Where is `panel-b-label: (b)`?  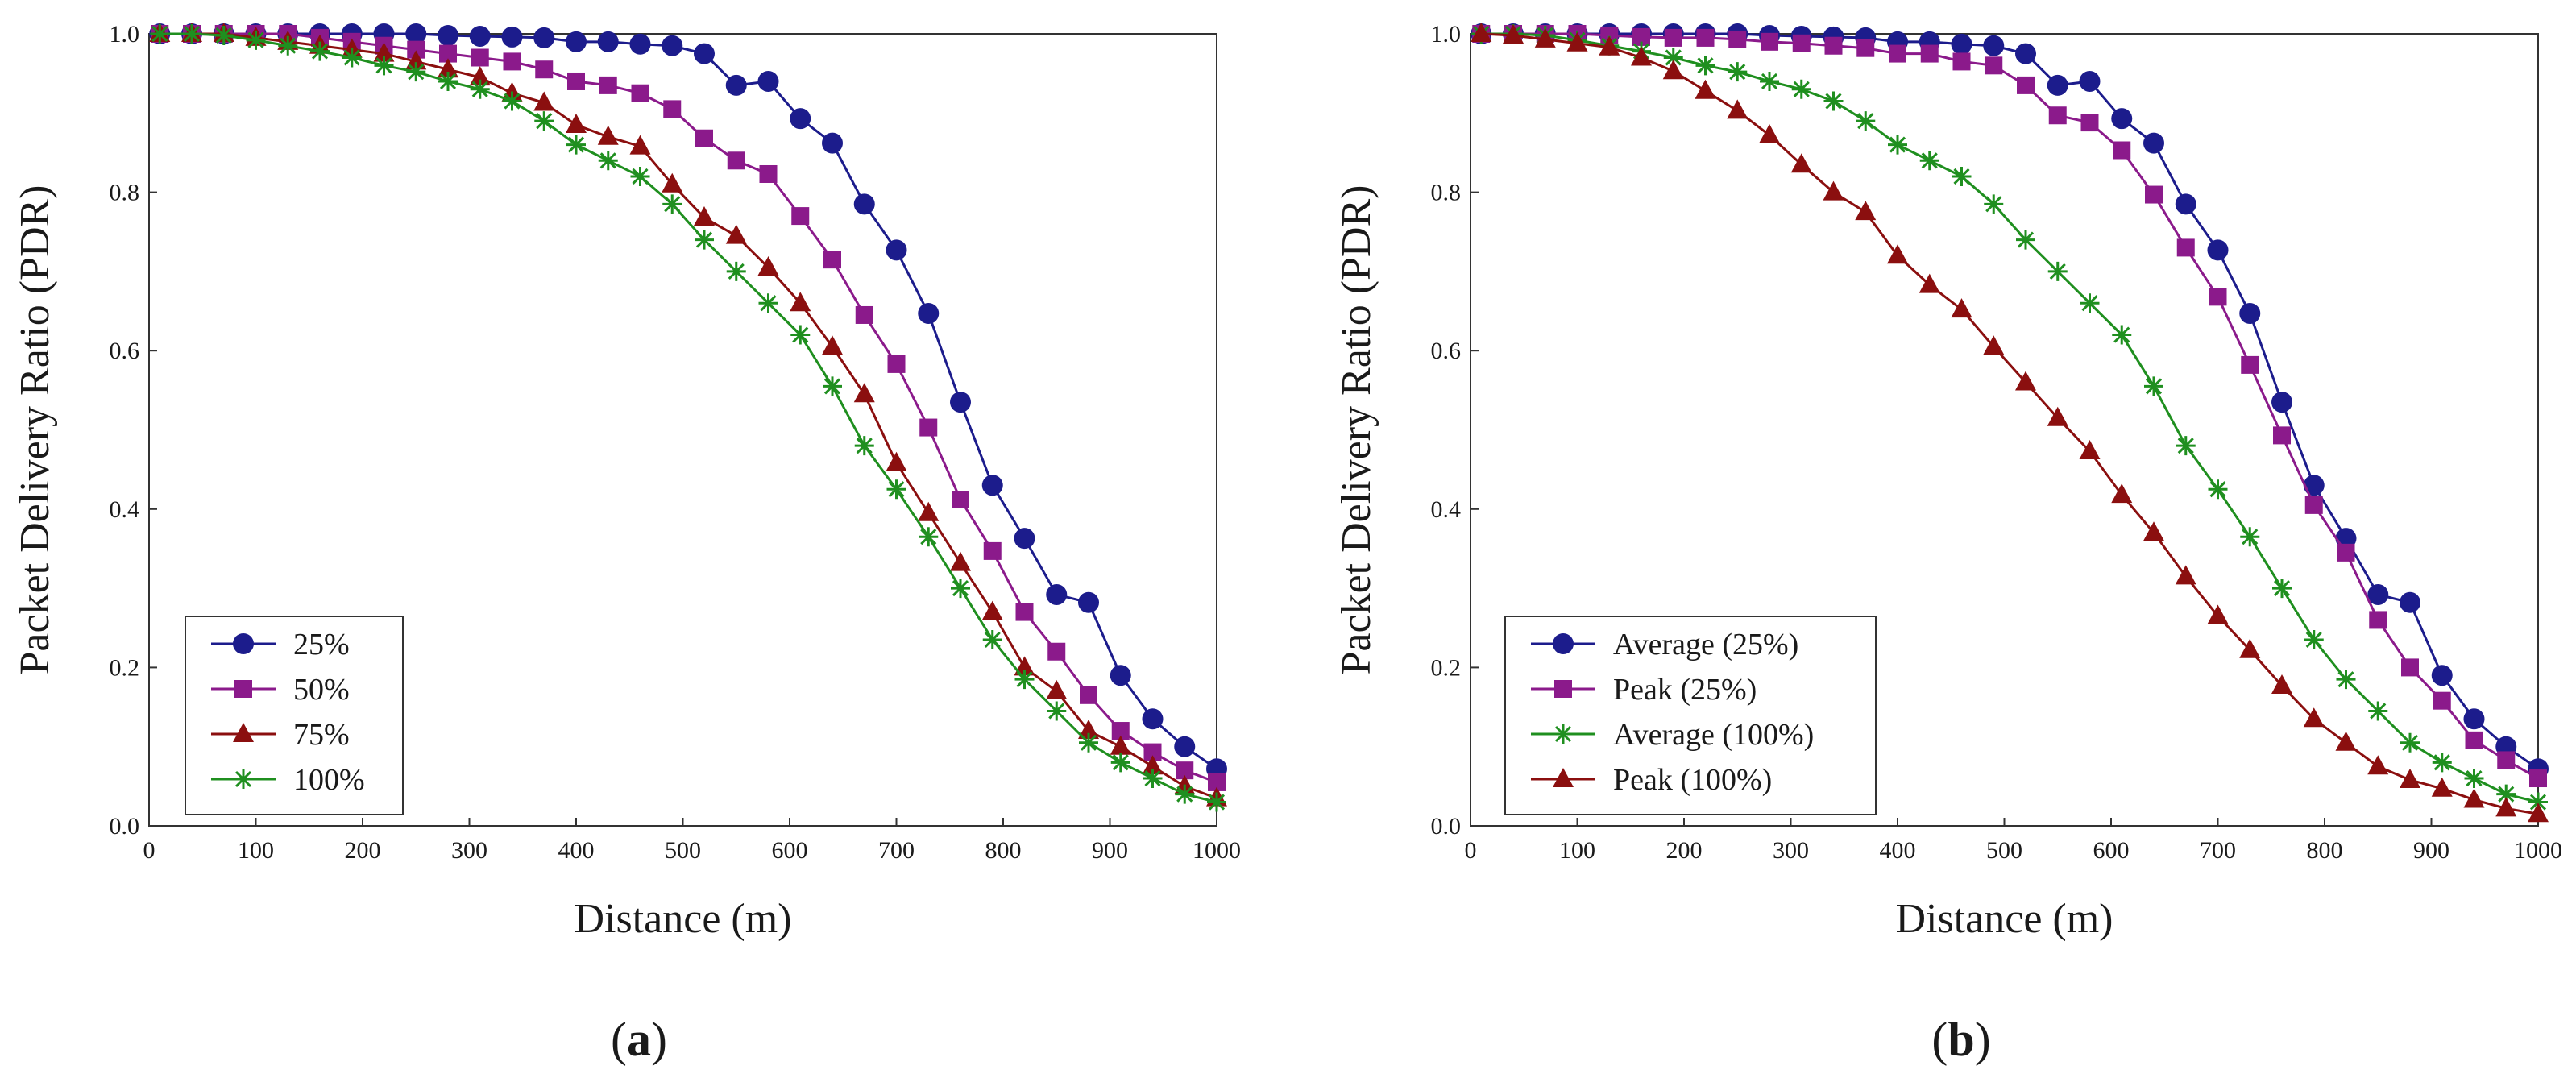 panel-b-label: (b) is located at coordinates (1960, 1039).